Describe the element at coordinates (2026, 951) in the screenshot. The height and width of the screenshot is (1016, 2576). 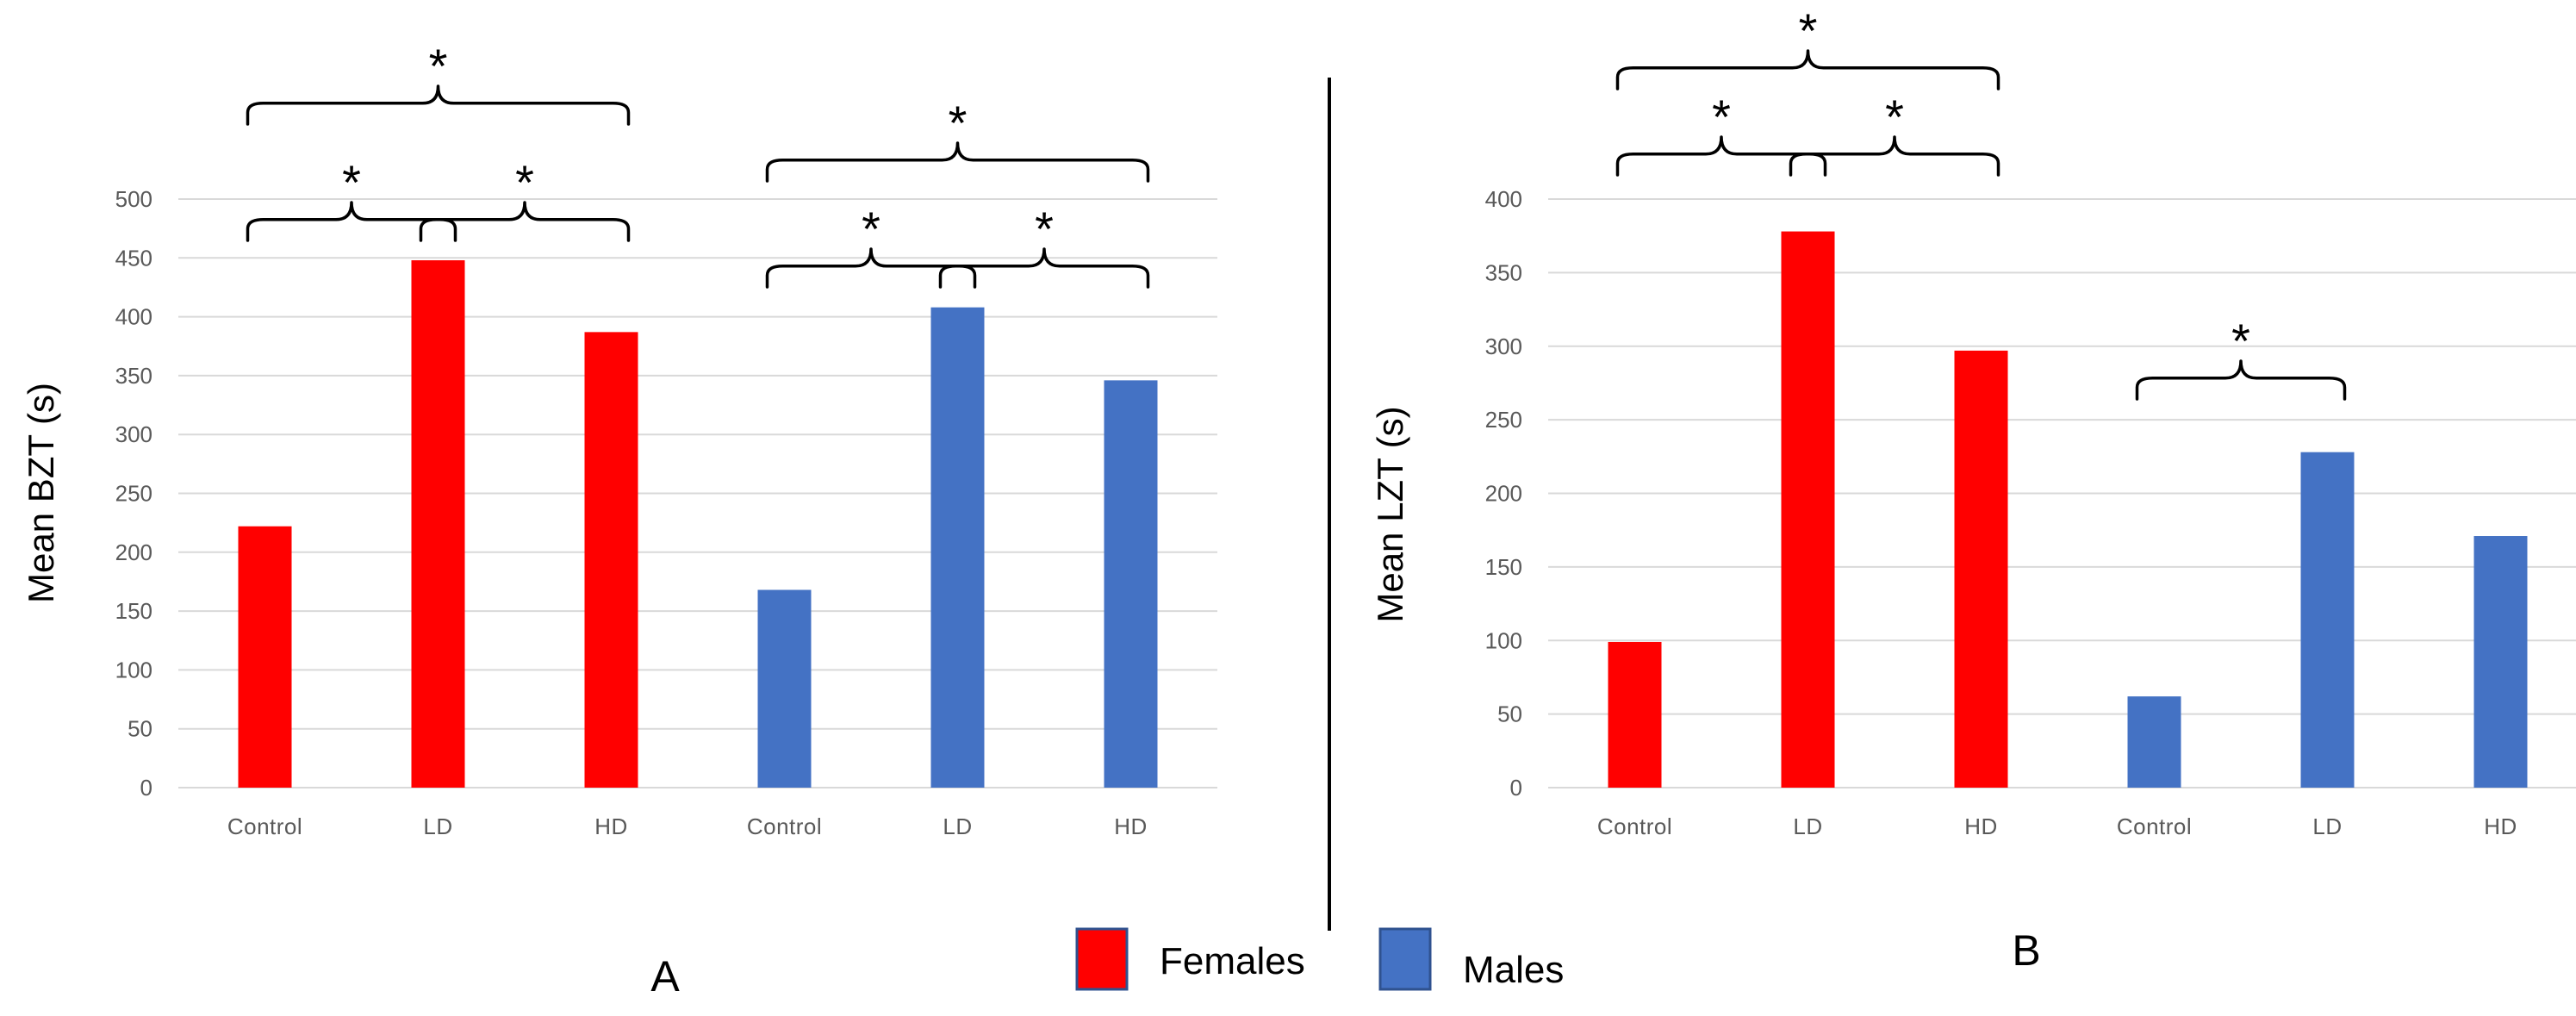
I see `panel-b-letter: B` at that location.